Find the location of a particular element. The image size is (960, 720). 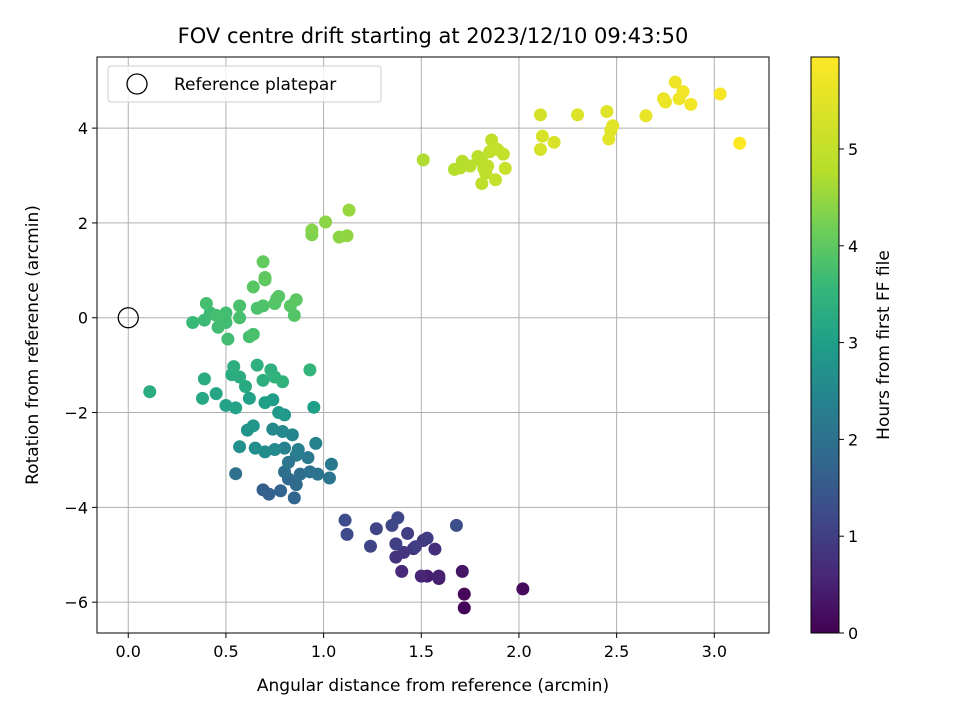

y-axis-label: Rotation from reference (arcmin) is located at coordinates (33, 345).